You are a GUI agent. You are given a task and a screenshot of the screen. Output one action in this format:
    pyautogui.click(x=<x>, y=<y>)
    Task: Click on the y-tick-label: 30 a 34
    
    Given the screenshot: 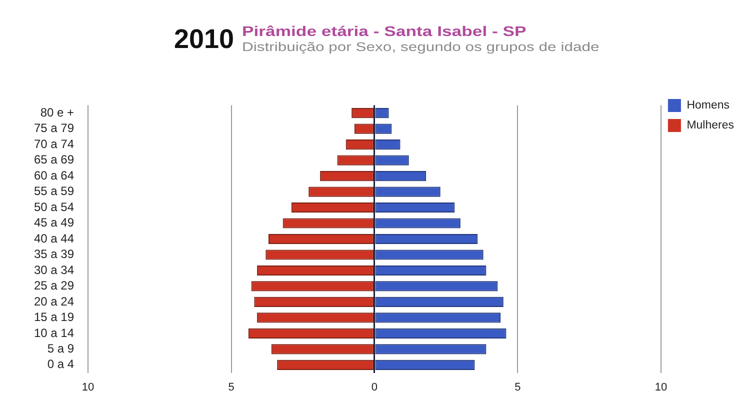 What is the action you would take?
    pyautogui.click(x=54, y=269)
    